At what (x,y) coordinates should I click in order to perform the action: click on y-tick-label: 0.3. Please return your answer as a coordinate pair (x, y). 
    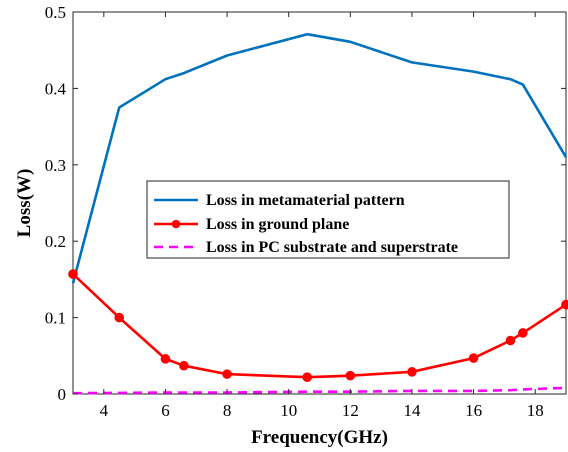
    Looking at the image, I should click on (55, 165).